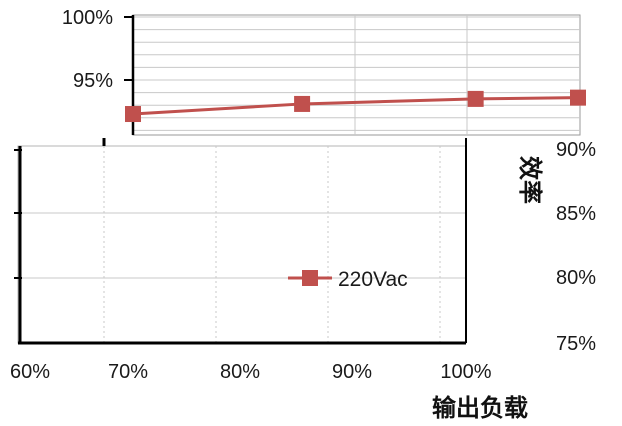  I want to click on x-tick-label-0: 60%, so click(30, 372).